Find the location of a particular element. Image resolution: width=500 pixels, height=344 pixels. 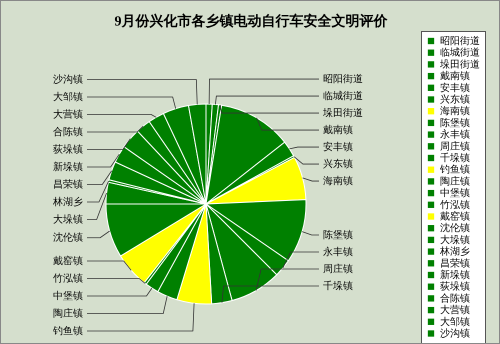

slice-label: 大垛镇 is located at coordinates (68, 219).